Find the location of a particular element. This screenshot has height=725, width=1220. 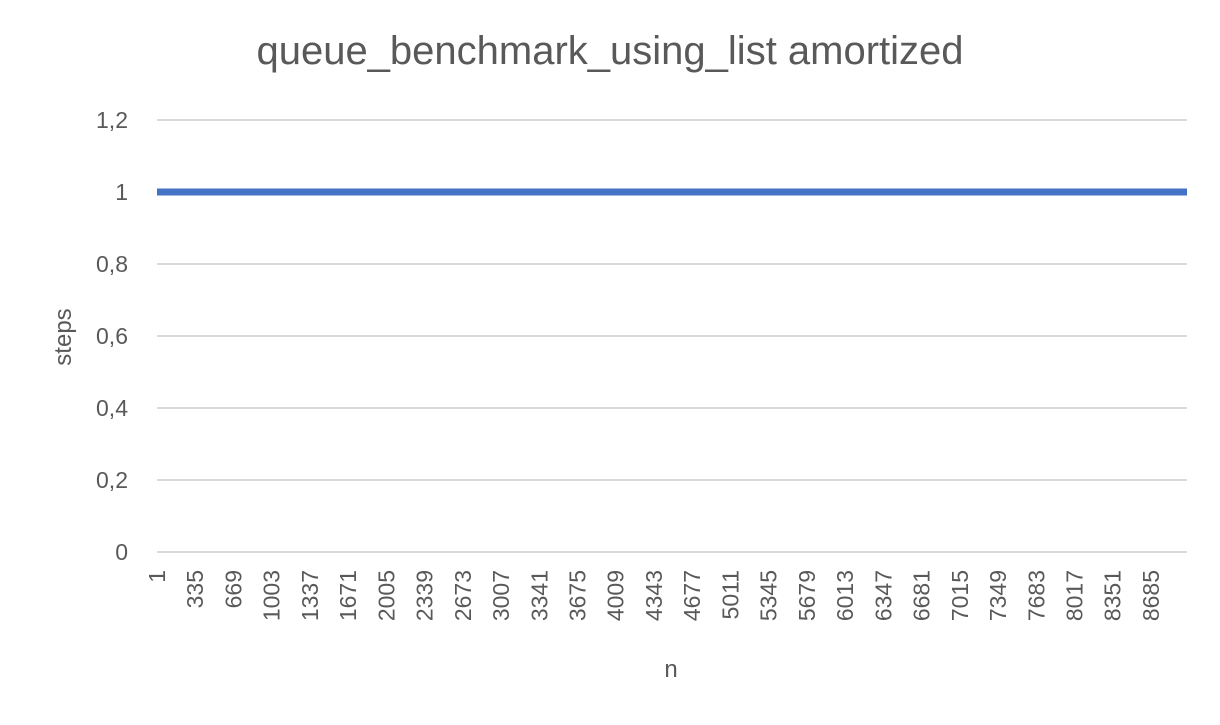

x-tick-label: 6681 is located at coordinates (922, 595).